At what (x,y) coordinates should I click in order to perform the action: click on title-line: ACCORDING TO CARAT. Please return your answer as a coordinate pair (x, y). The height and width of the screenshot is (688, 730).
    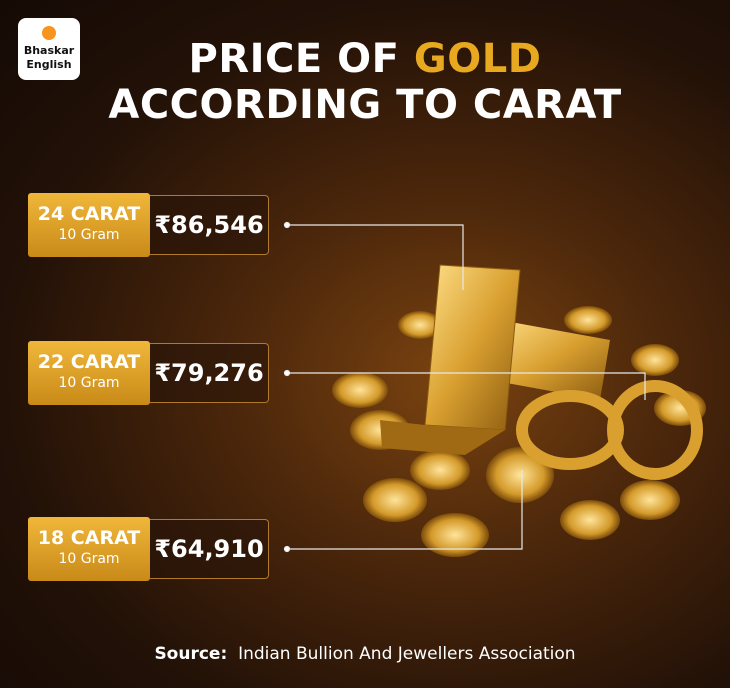
    Looking at the image, I should click on (365, 105).